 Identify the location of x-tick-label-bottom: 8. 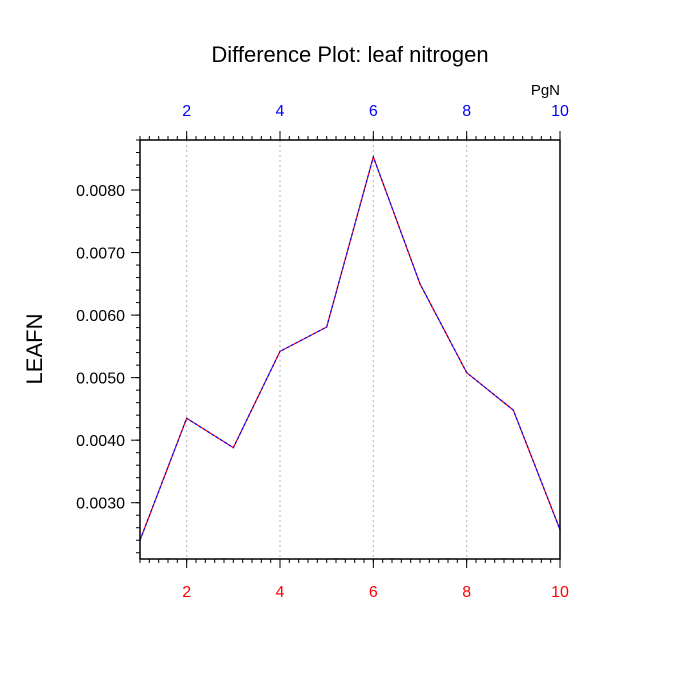
(466, 592).